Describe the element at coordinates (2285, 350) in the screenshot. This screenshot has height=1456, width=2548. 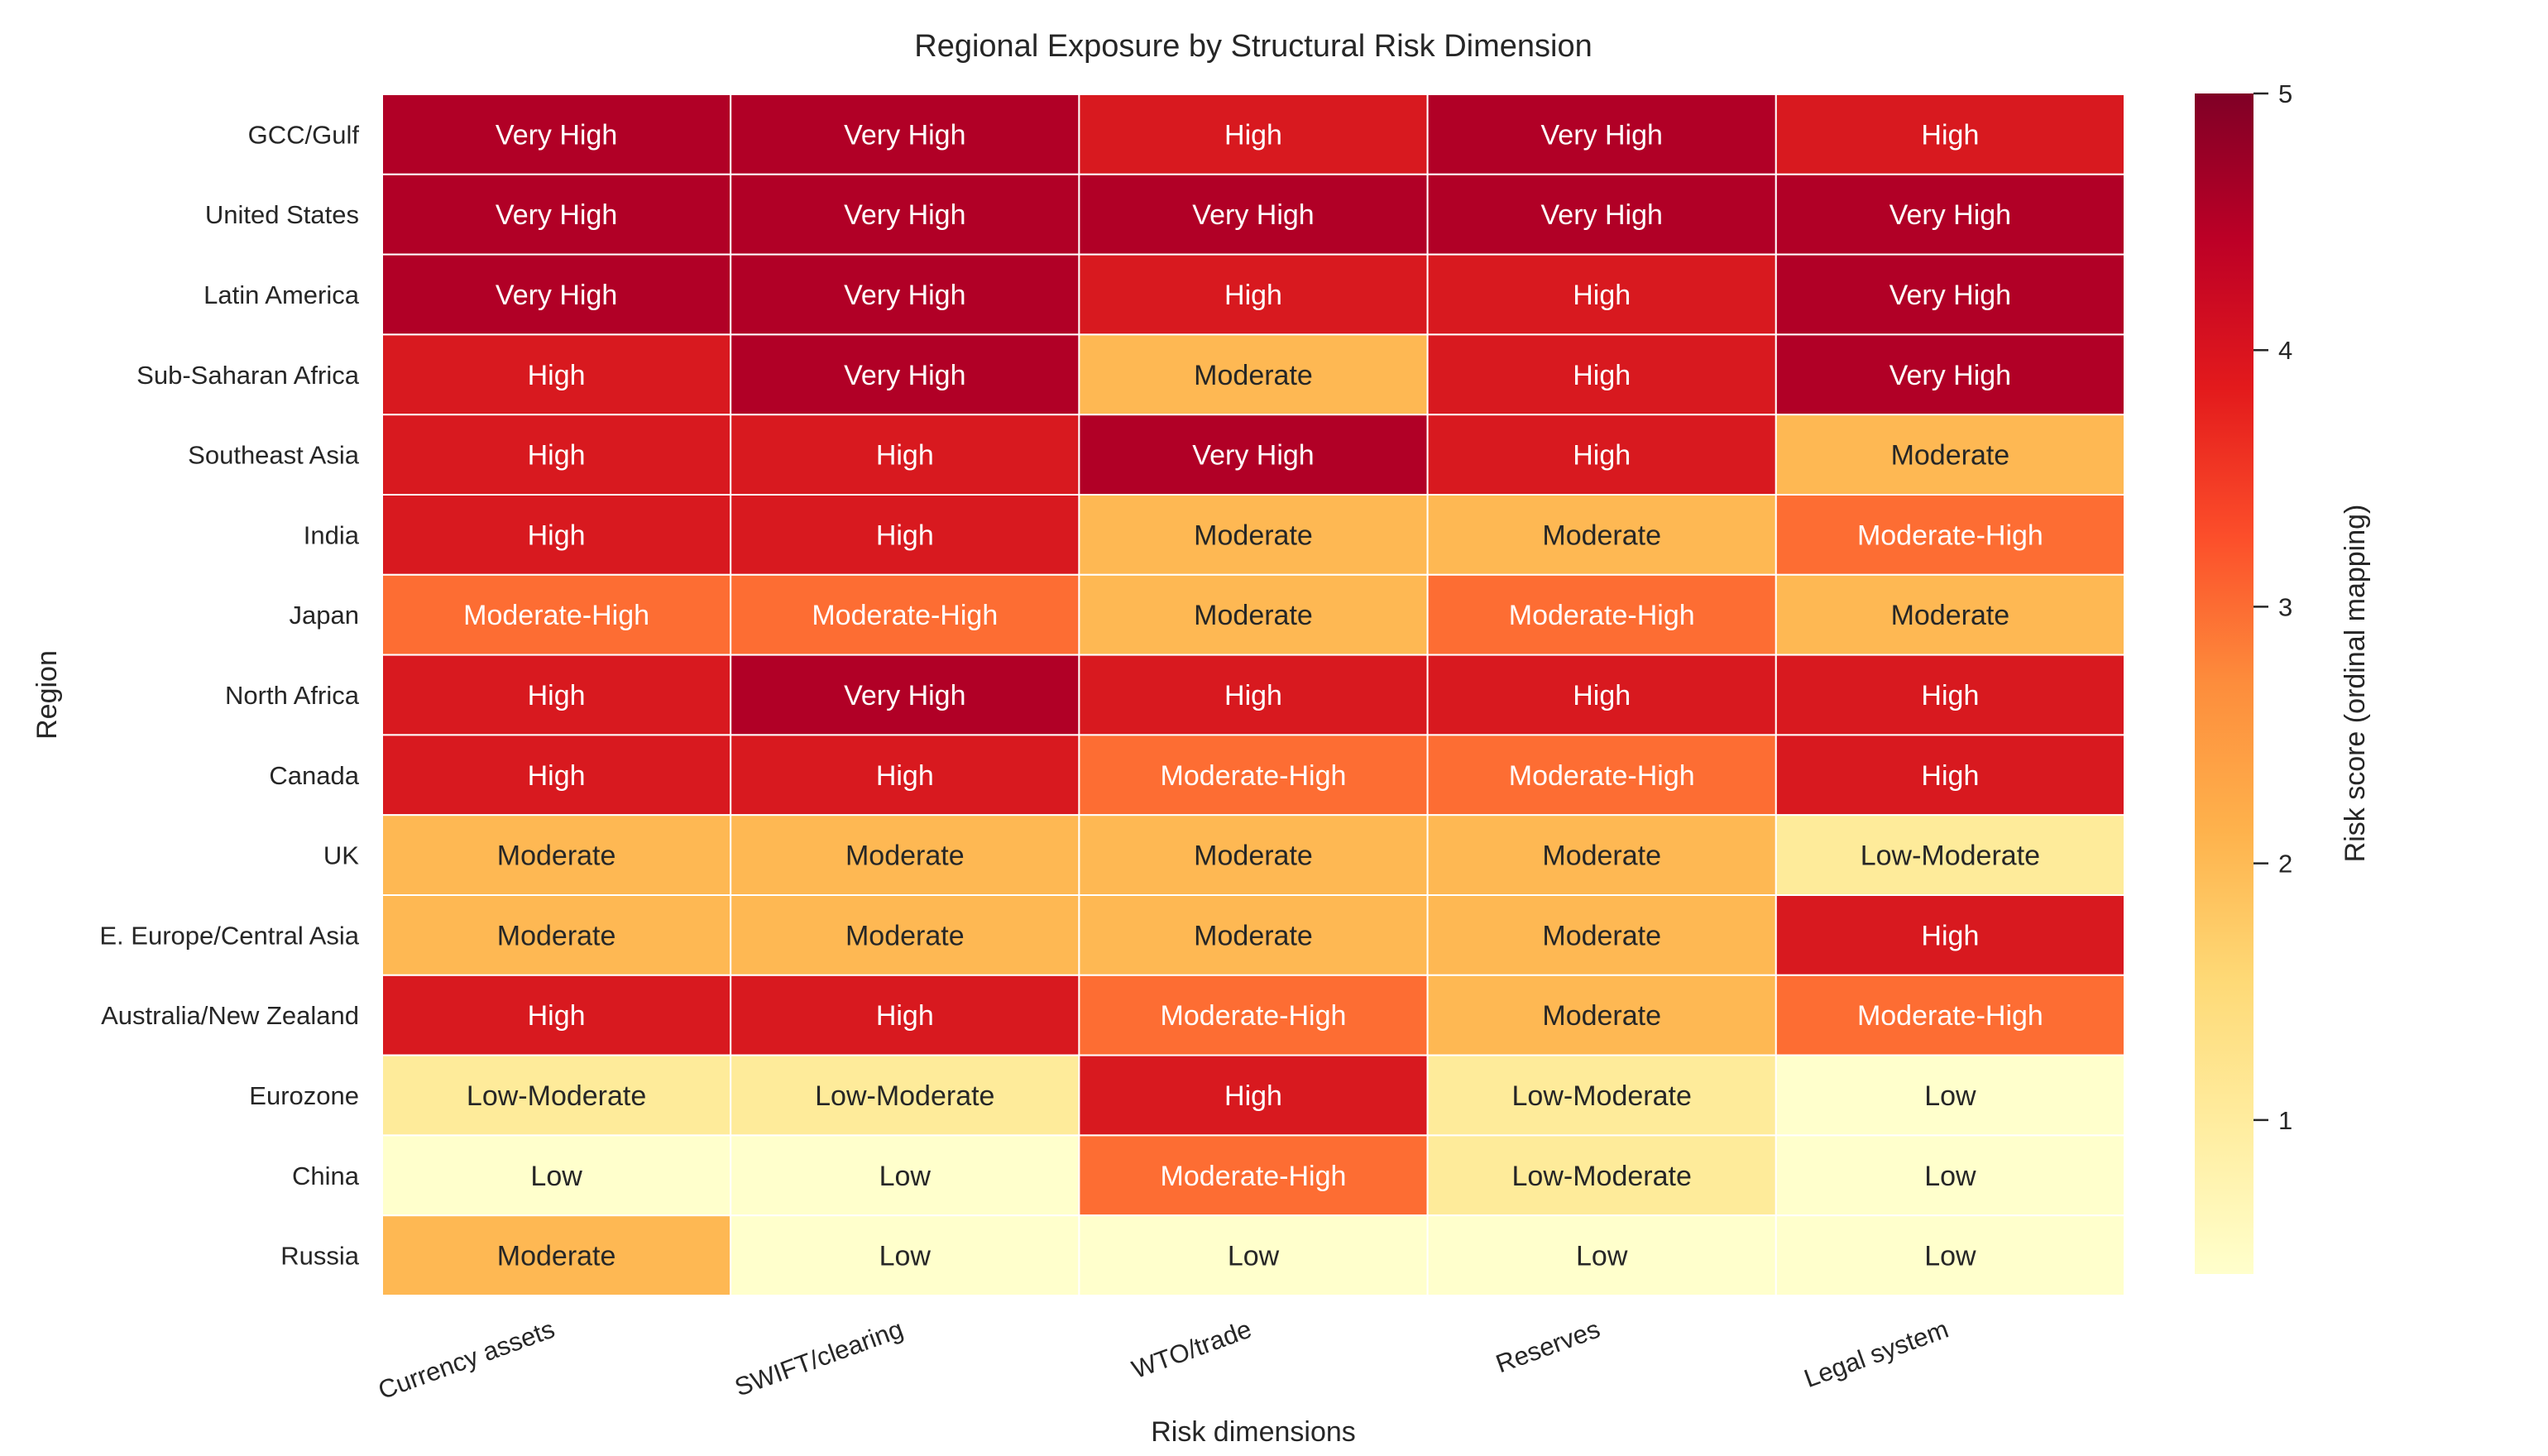
I see `colorbar-tick-label: 4` at that location.